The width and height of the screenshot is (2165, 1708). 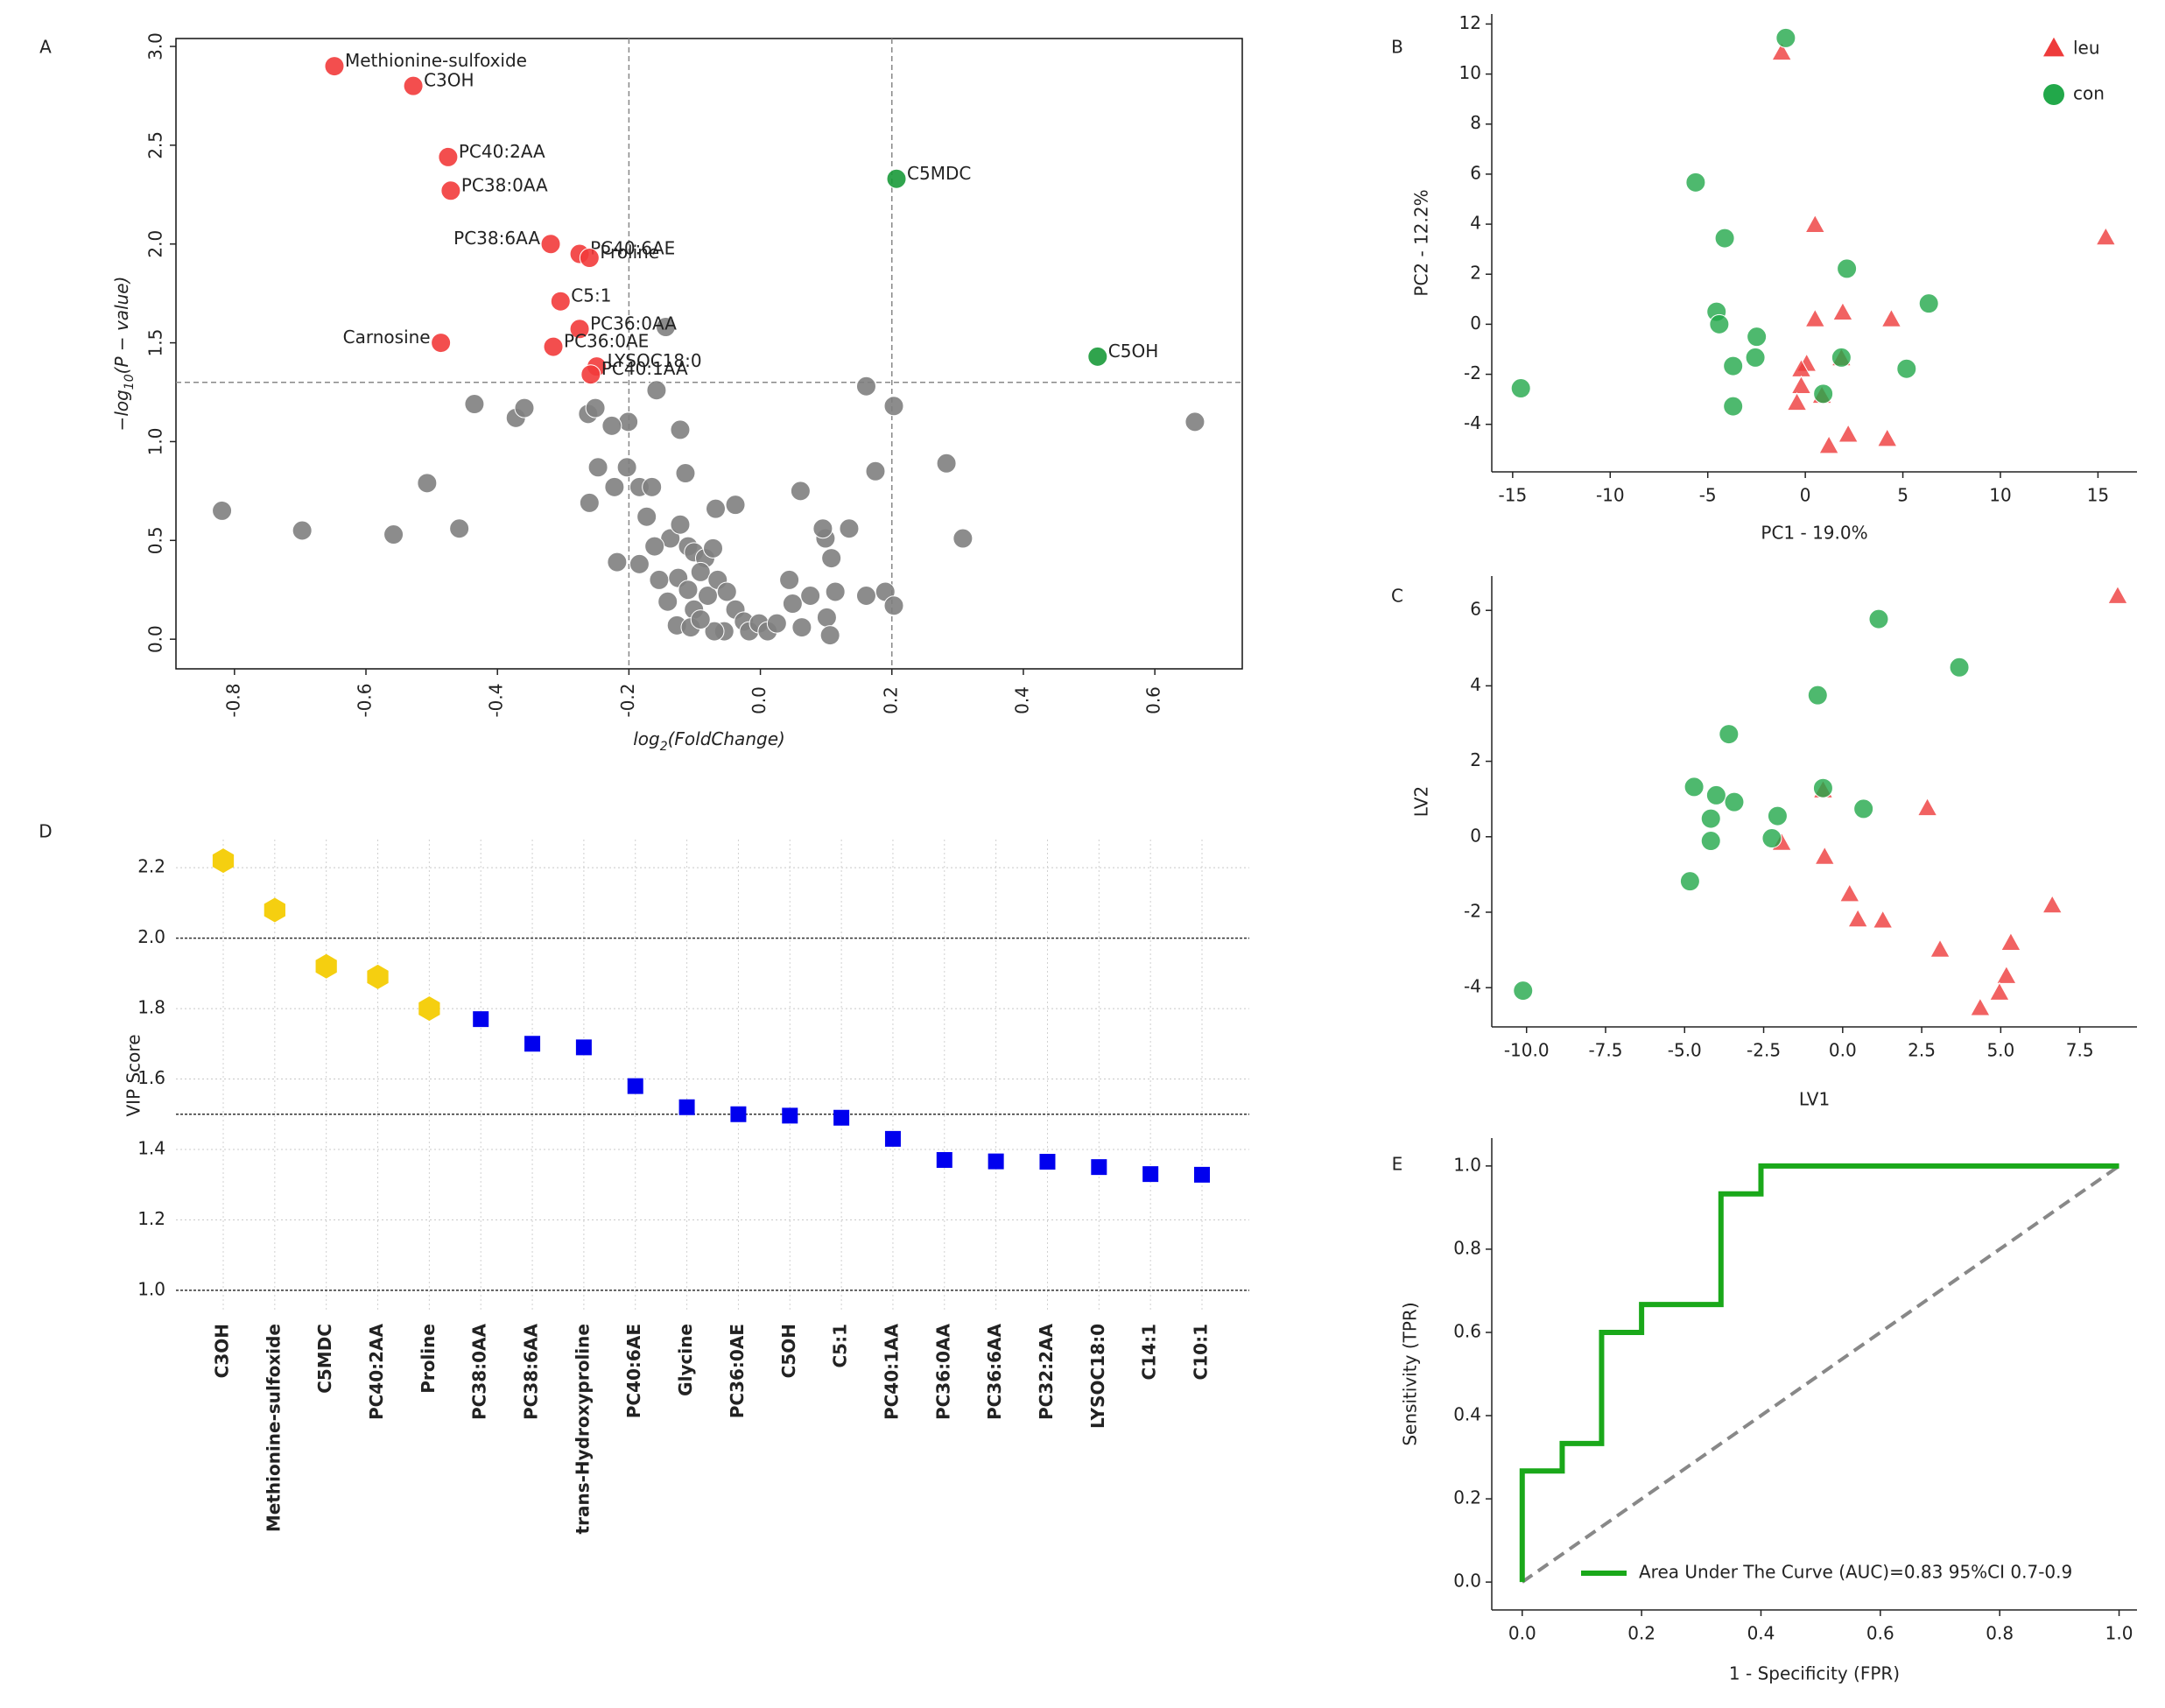 What do you see at coordinates (1467, 1247) in the screenshot?
I see `y-tick-label: 0.8` at bounding box center [1467, 1247].